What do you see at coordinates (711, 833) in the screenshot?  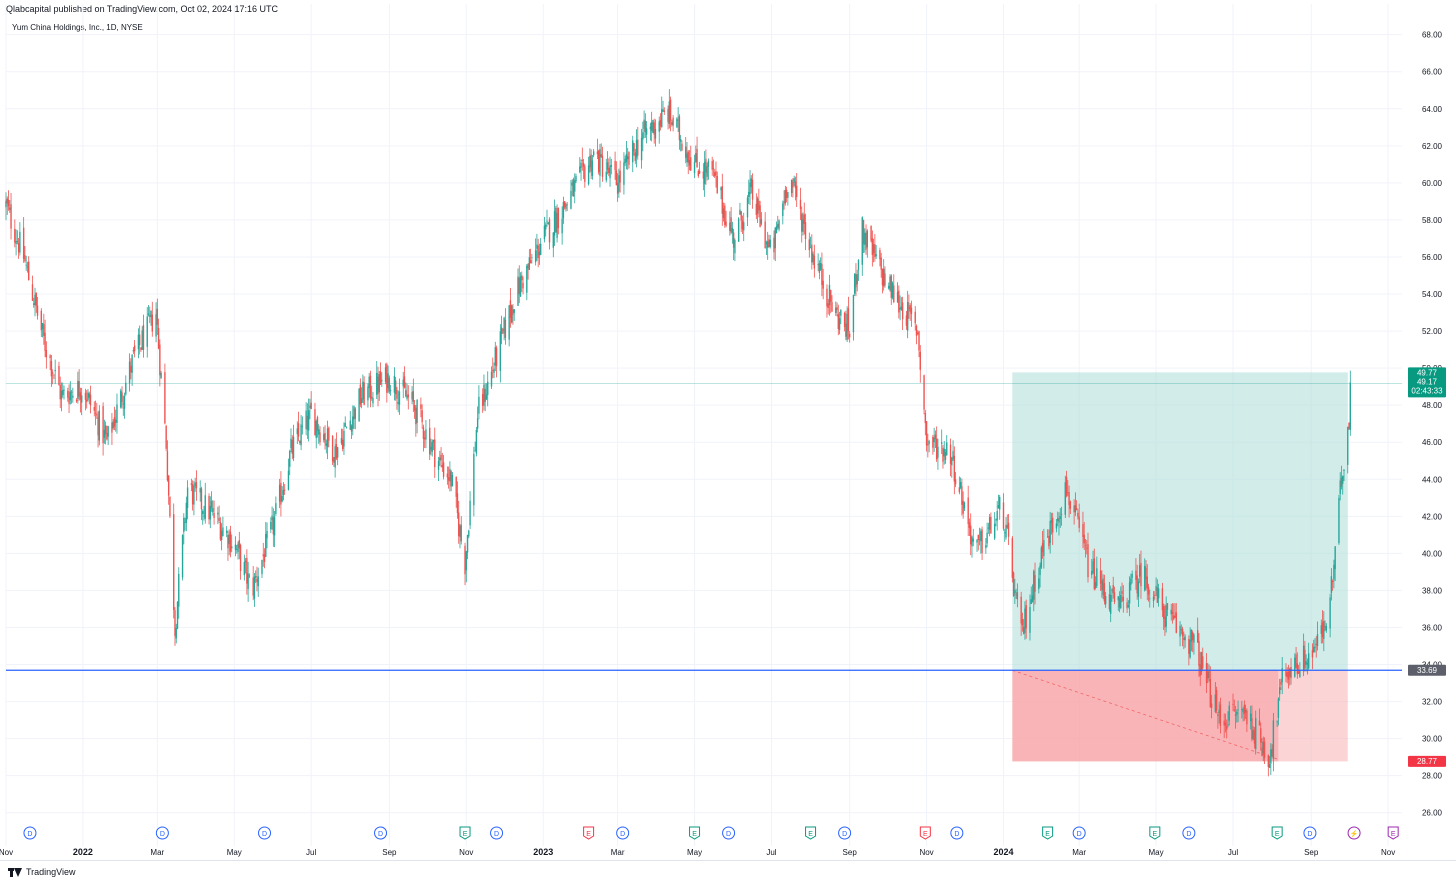 I see `event-markers: D D D D E D E D E D E D E D E D E D E D ⚡ E` at bounding box center [711, 833].